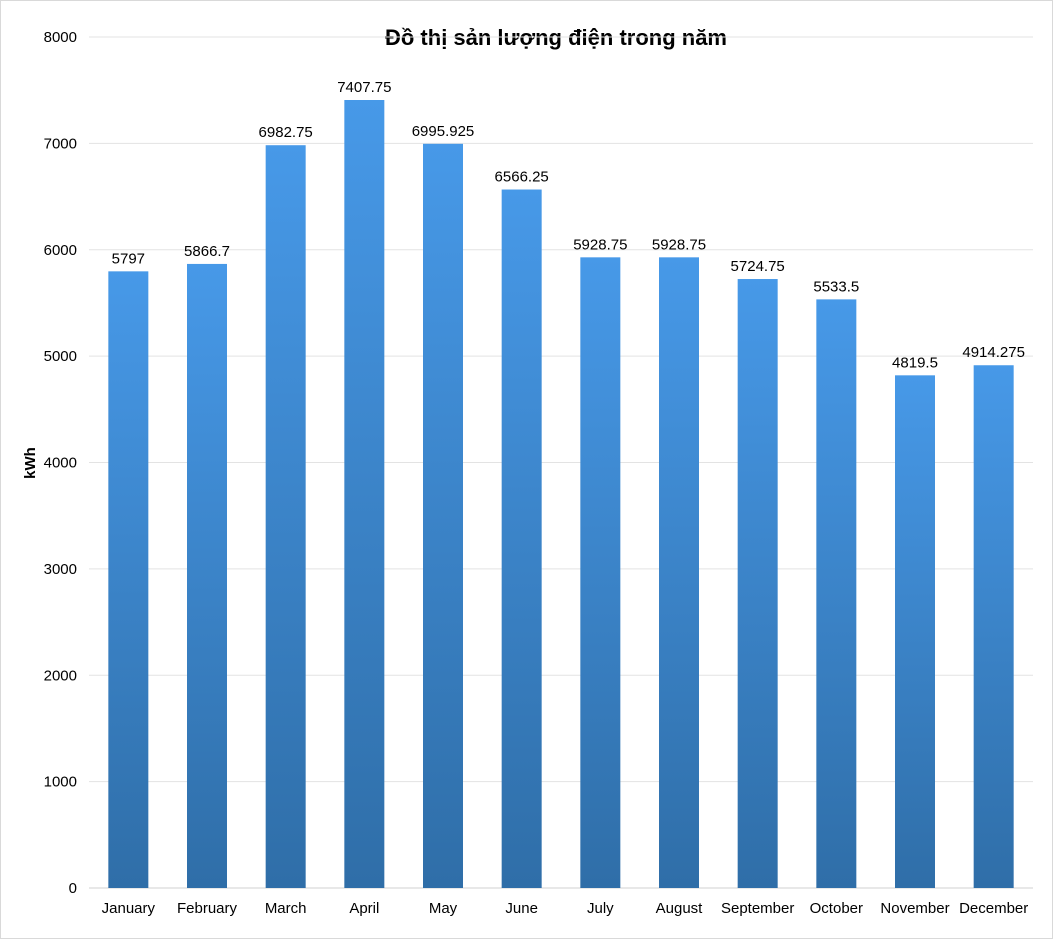  I want to click on y-tick-label: 3000, so click(60, 569).